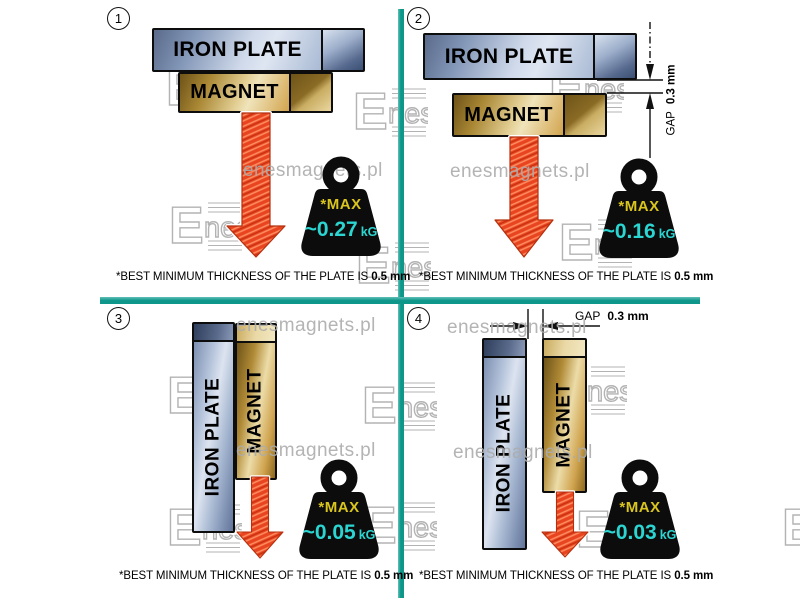 The width and height of the screenshot is (800, 600). I want to click on panel-1-number-badge: 1, so click(118, 18).